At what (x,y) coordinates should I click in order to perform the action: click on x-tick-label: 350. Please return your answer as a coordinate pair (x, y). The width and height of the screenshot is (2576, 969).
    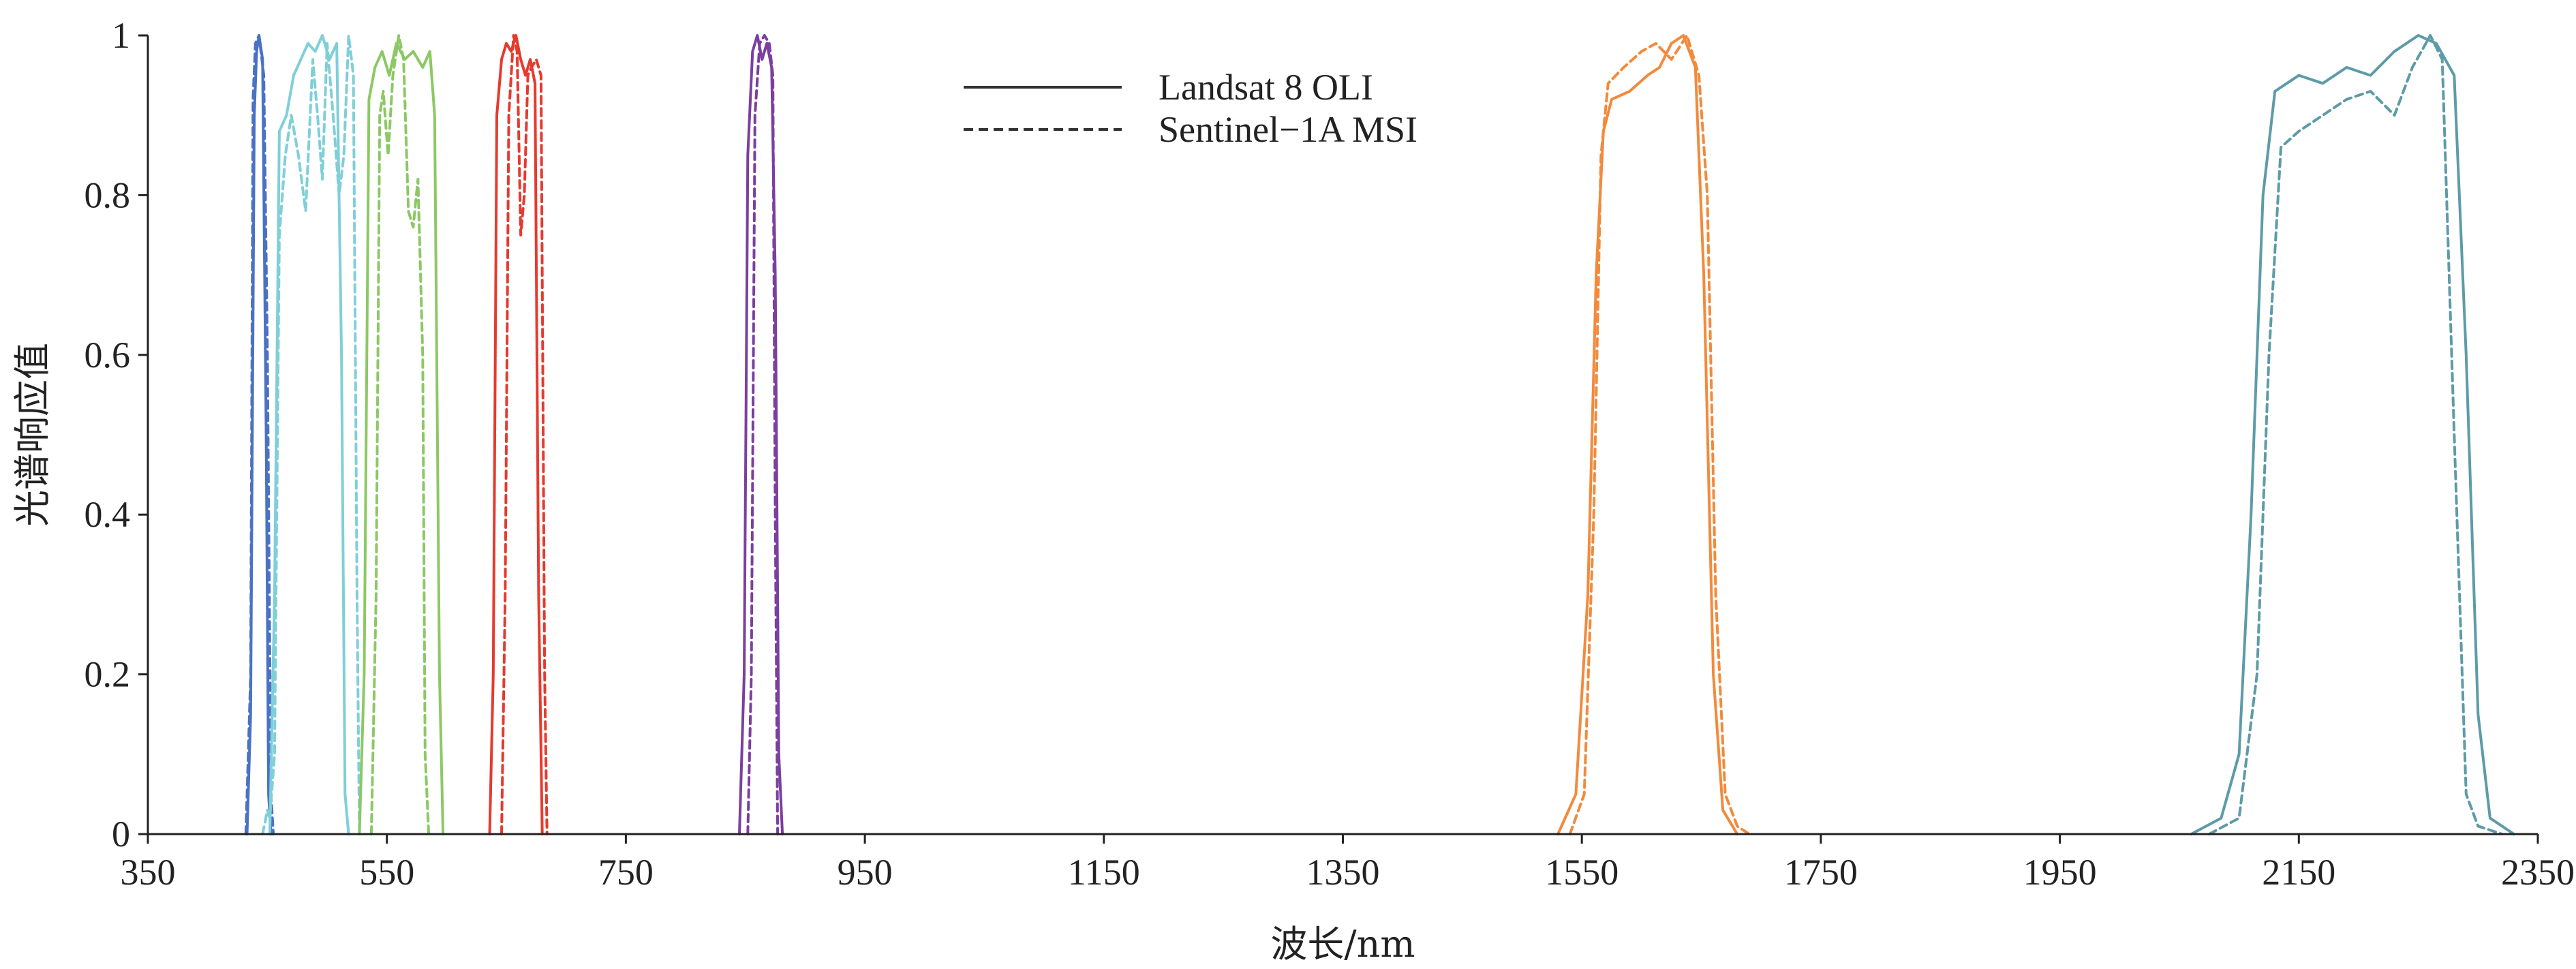
    Looking at the image, I should click on (148, 872).